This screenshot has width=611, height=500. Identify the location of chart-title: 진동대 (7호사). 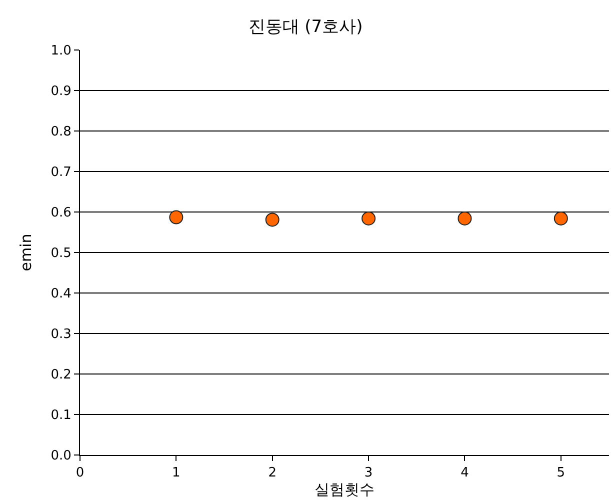
(305, 26).